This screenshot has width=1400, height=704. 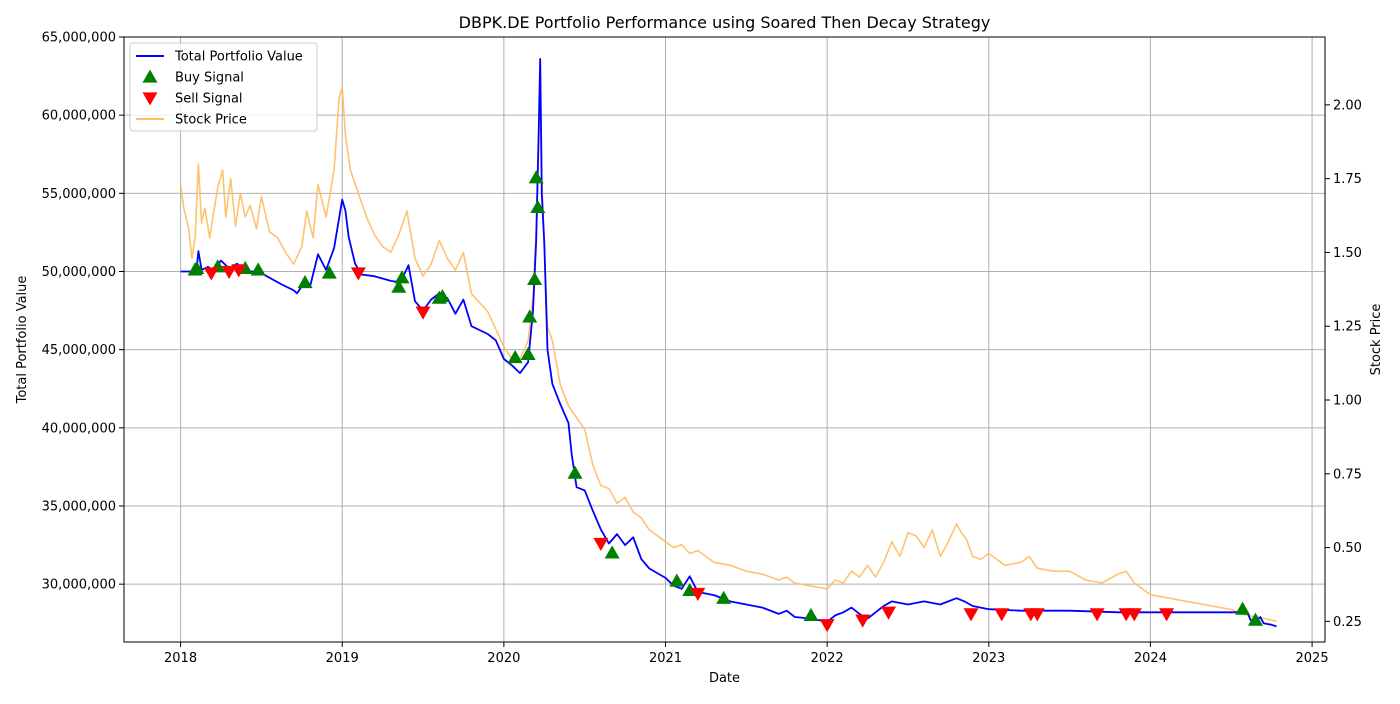 What do you see at coordinates (1343, 364) in the screenshot?
I see `y2-tick-layer: 0.25 0.50 0.75 1.00 1.25 1.50 1.75 2.00` at bounding box center [1343, 364].